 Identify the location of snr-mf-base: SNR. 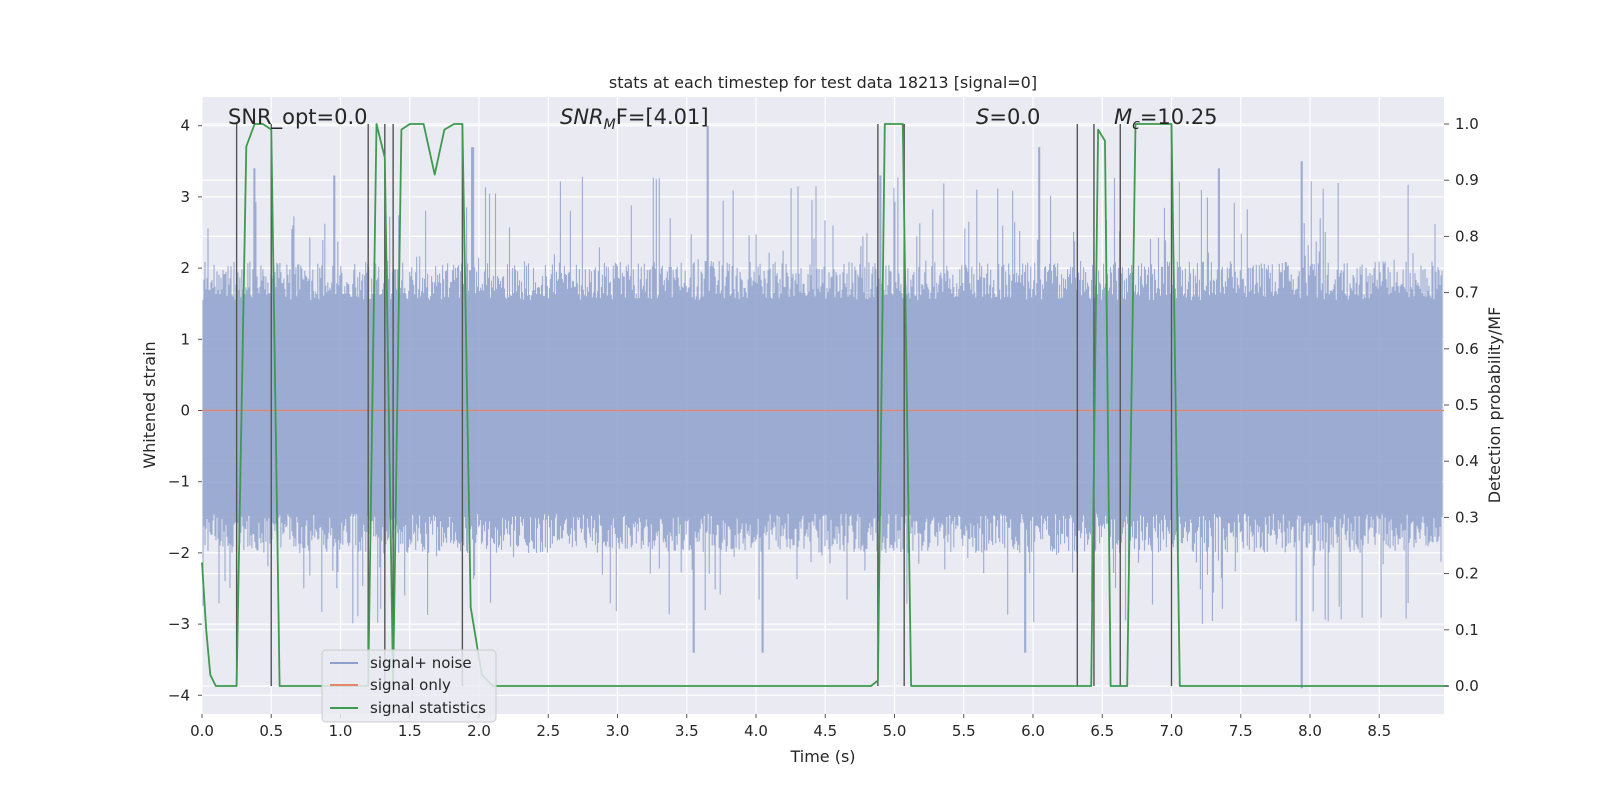
(582, 117).